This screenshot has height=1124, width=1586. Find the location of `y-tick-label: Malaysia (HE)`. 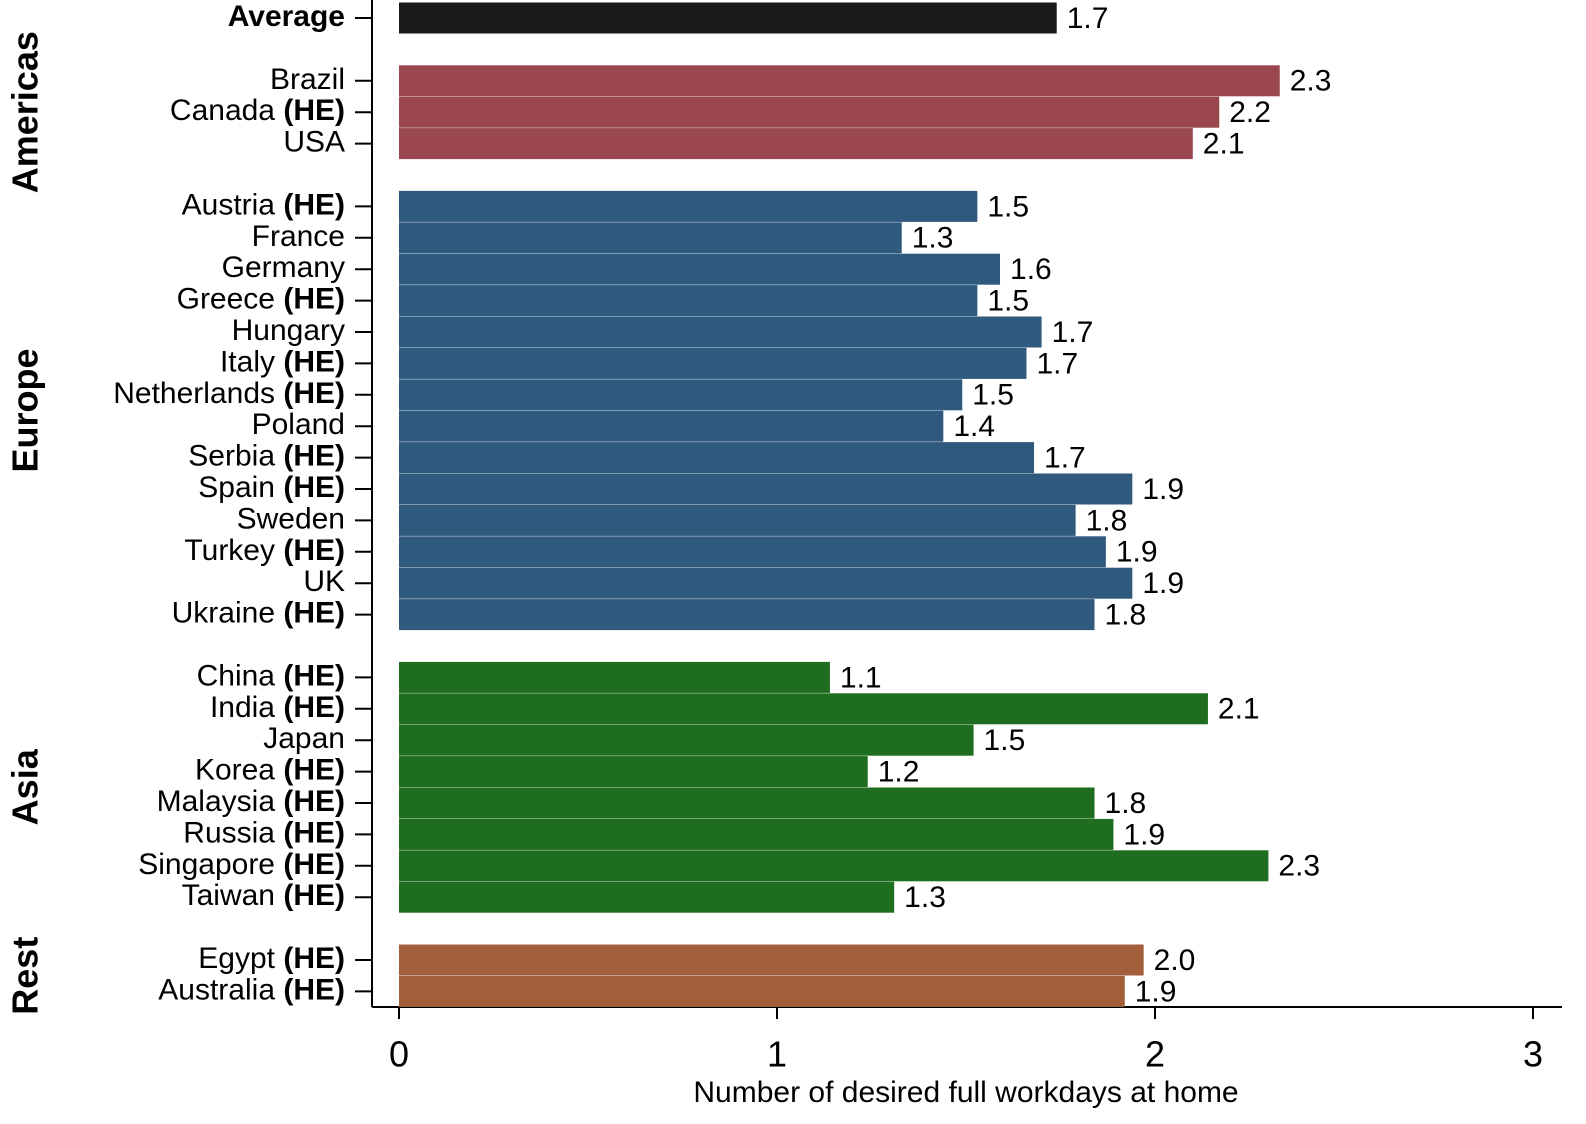

y-tick-label: Malaysia (HE) is located at coordinates (251, 801).